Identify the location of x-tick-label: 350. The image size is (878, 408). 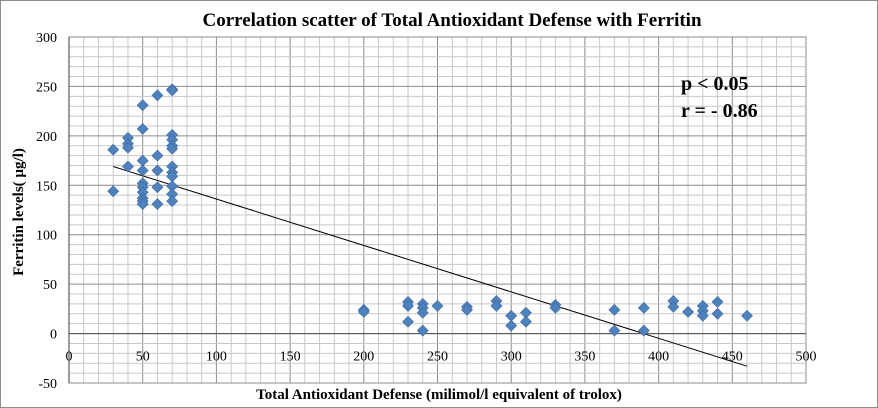
(584, 357).